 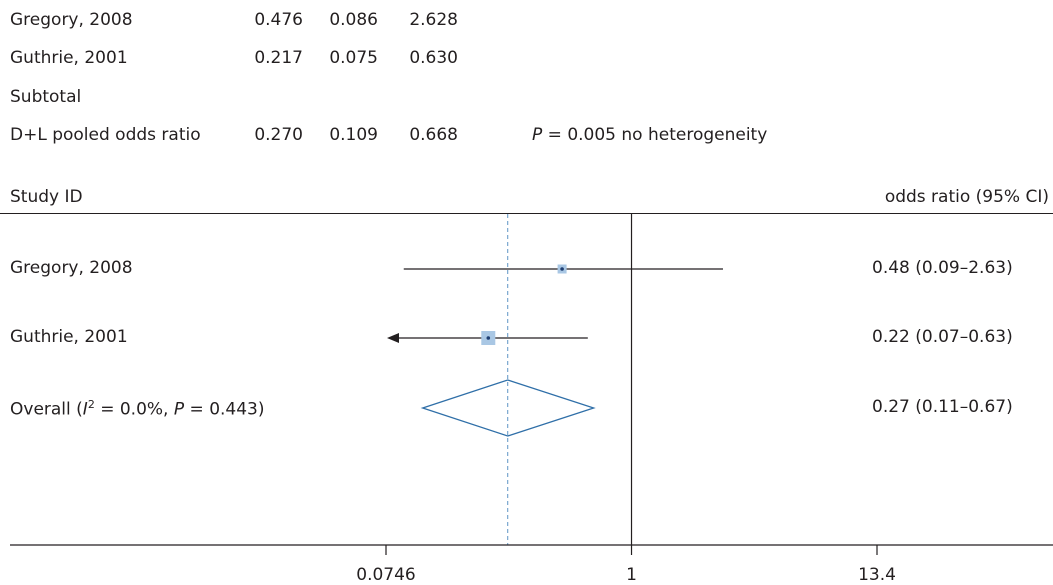 What do you see at coordinates (393, 338) in the screenshot?
I see `ci-arrow-left` at bounding box center [393, 338].